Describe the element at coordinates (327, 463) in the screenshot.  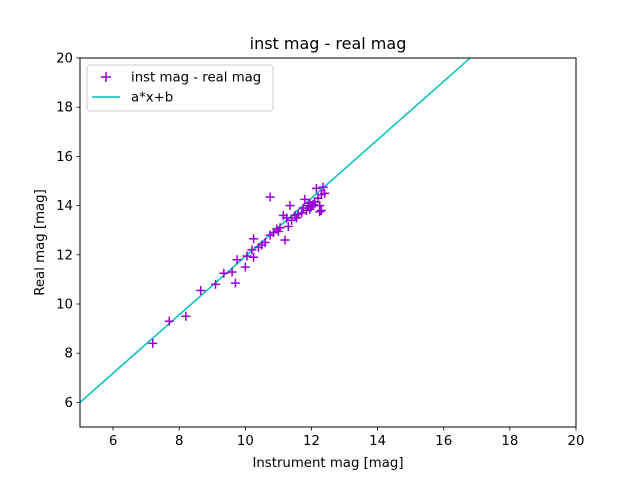
I see `x-axis-label: Instrument mag [mag]` at that location.